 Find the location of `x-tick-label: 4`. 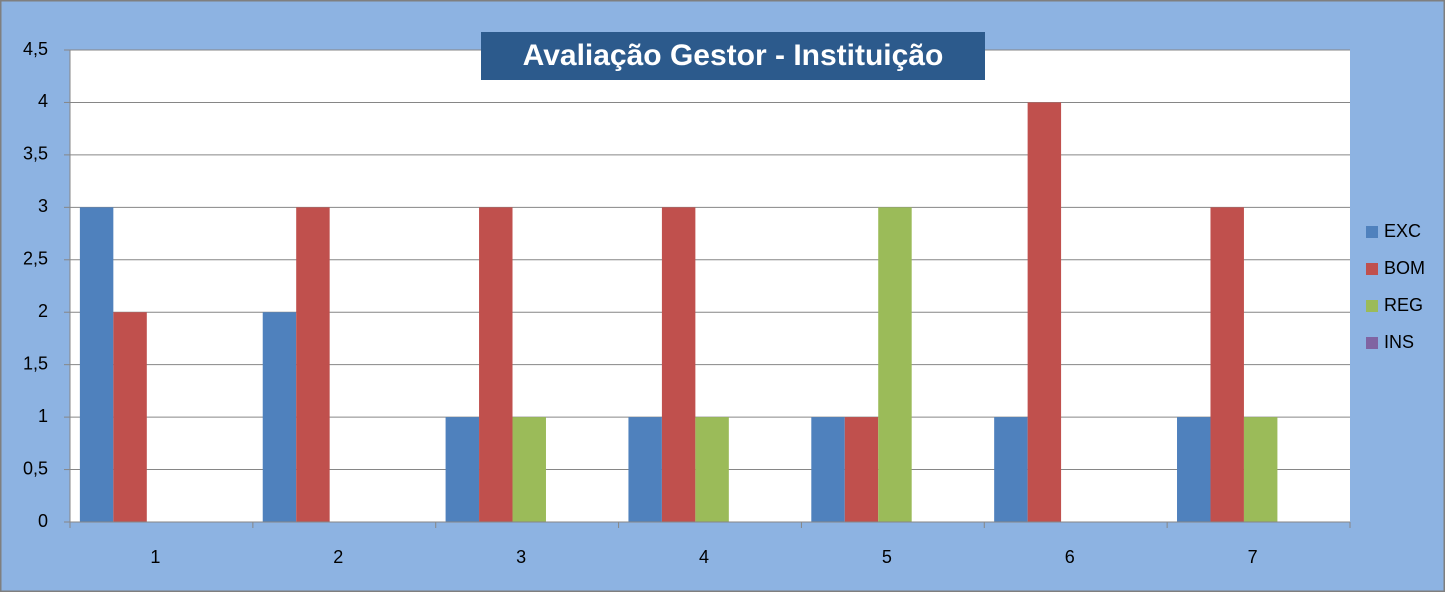

x-tick-label: 4 is located at coordinates (704, 557).